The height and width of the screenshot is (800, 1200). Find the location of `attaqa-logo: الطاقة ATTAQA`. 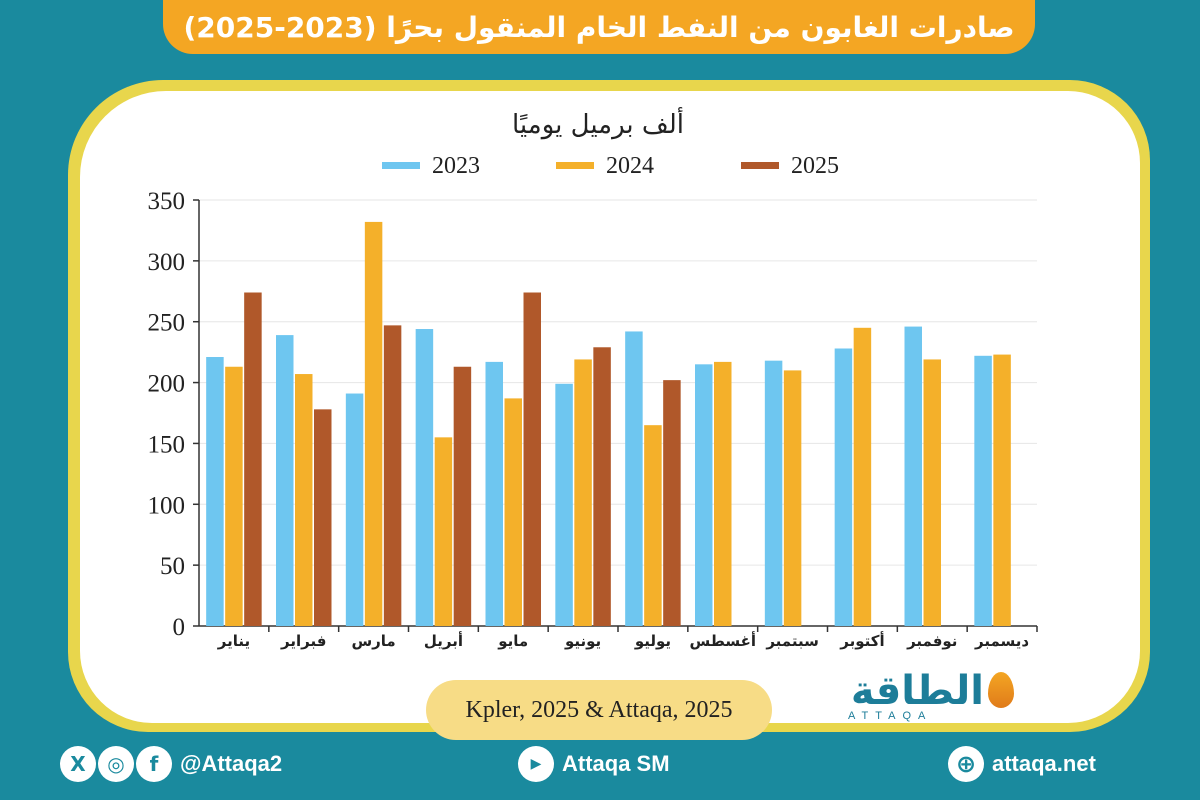

attaqa-logo: الطاقة ATTAQA is located at coordinates (928, 696).